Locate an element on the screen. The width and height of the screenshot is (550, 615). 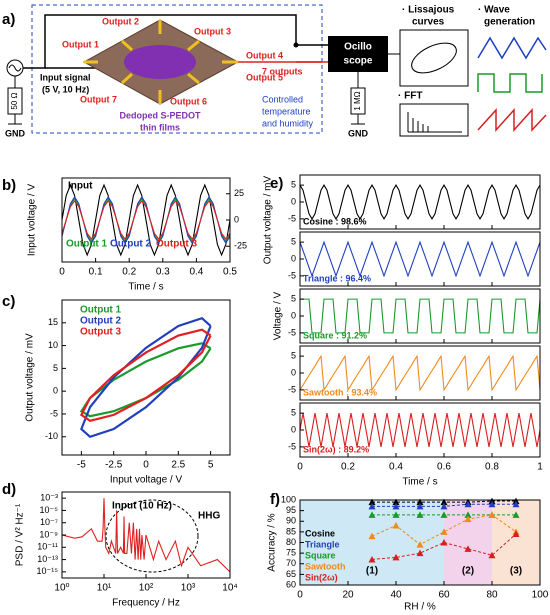
output-label: Output 2 is located at coordinates (120, 21).